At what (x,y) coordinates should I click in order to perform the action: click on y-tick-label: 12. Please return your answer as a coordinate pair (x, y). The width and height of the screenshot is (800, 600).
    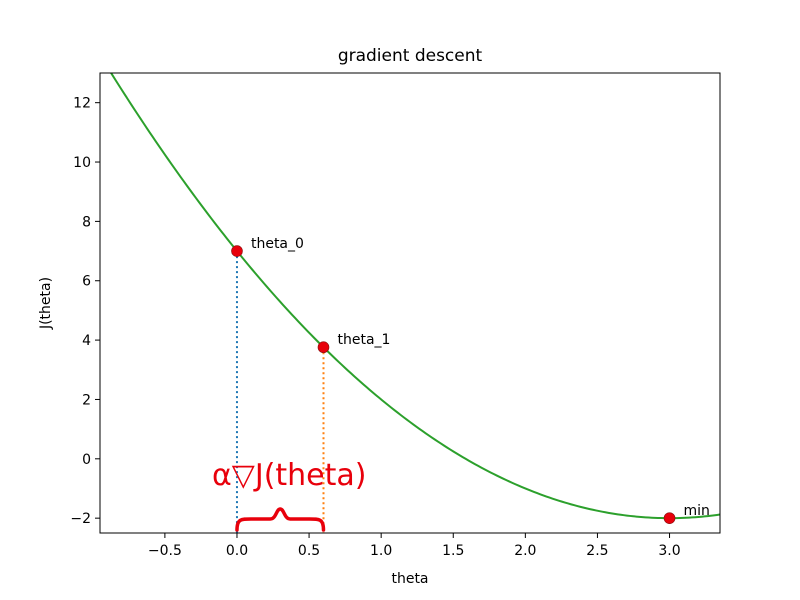
    Looking at the image, I should click on (82, 104).